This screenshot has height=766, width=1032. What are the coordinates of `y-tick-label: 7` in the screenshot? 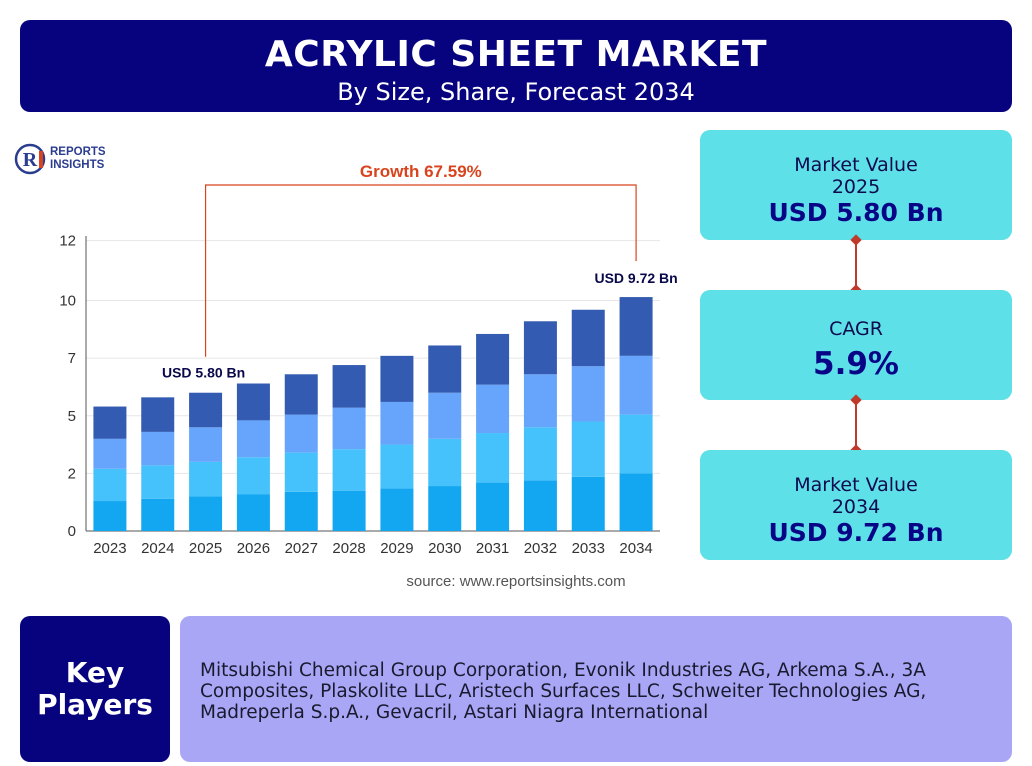 It's located at (72, 358).